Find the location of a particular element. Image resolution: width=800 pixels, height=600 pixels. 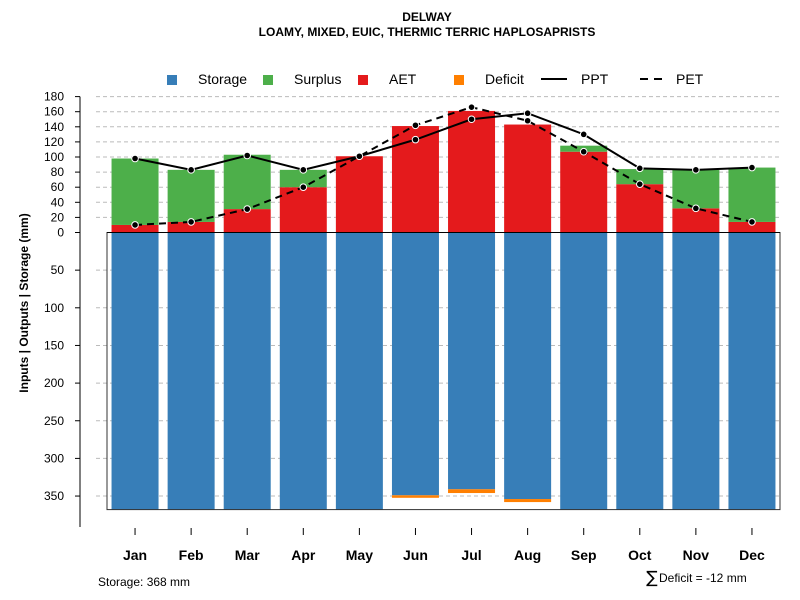

legend-swatch-surplus is located at coordinates (268, 80).